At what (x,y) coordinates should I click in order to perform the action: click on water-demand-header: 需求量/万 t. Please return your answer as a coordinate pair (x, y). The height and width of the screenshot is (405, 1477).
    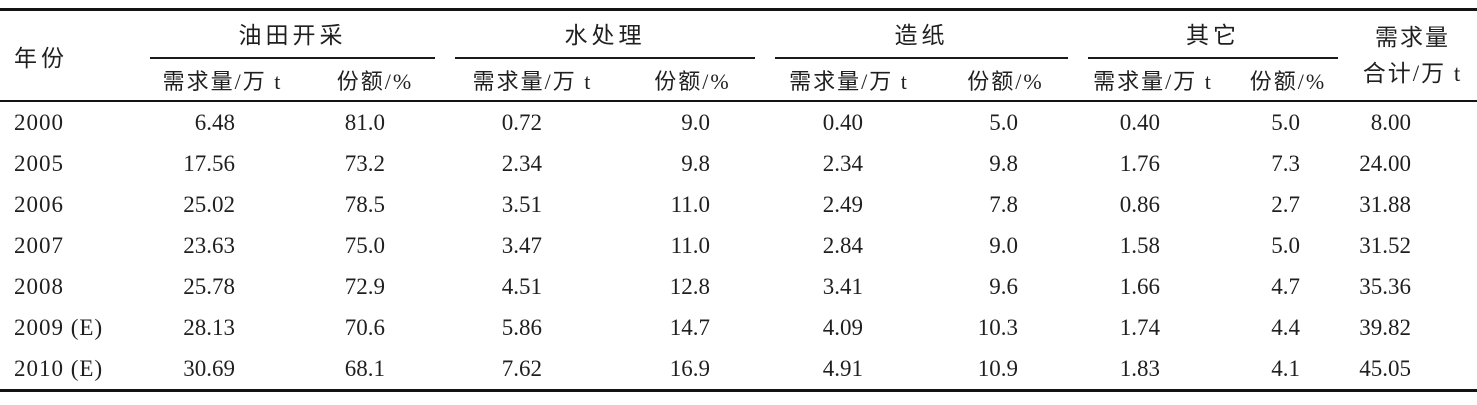
    Looking at the image, I should click on (532, 80).